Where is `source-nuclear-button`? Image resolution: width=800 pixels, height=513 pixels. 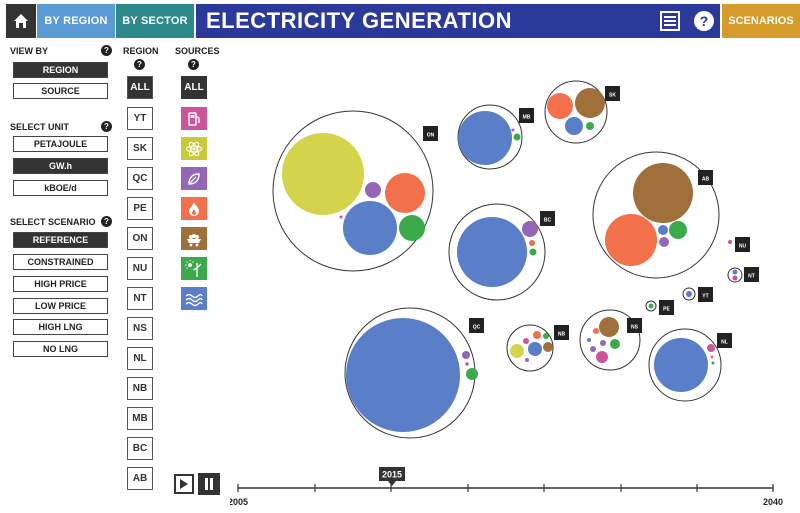
source-nuclear-button is located at coordinates (194, 148).